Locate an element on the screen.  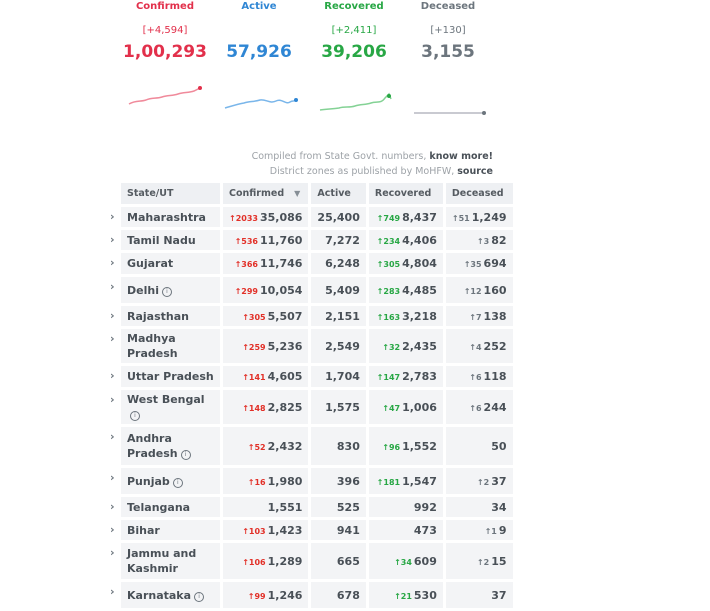
state-name-cell: Jammu and Kashmir is located at coordinates (170, 561).